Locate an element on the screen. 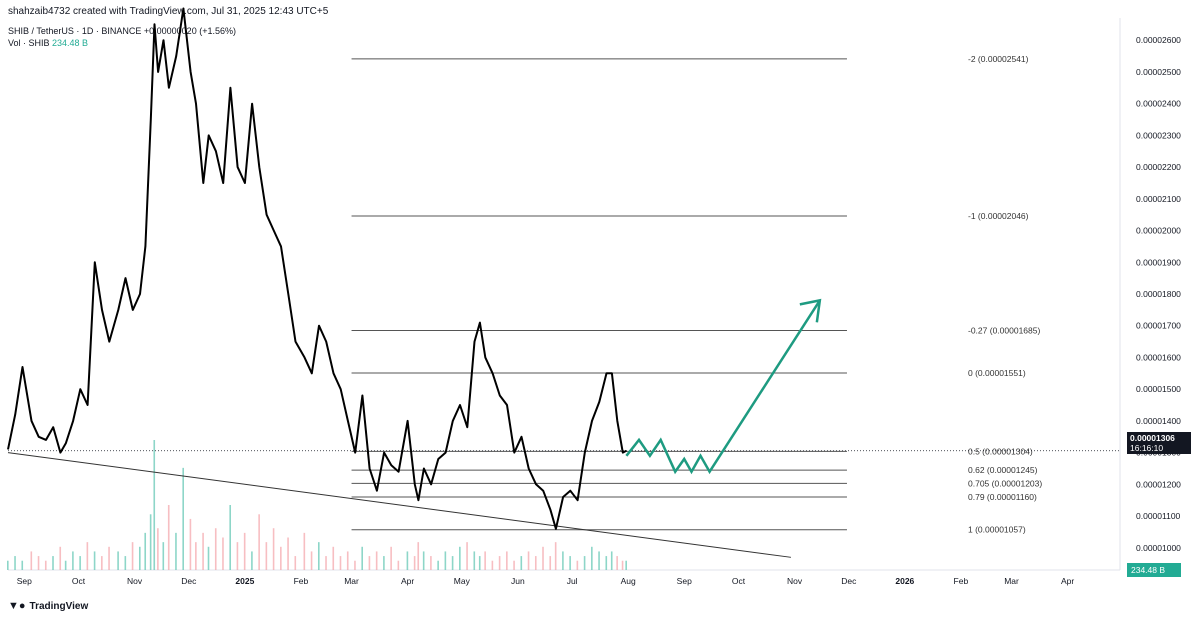 The width and height of the screenshot is (1199, 620). fib-level-label: -0.27 (0.00001685) is located at coordinates (1004, 330).